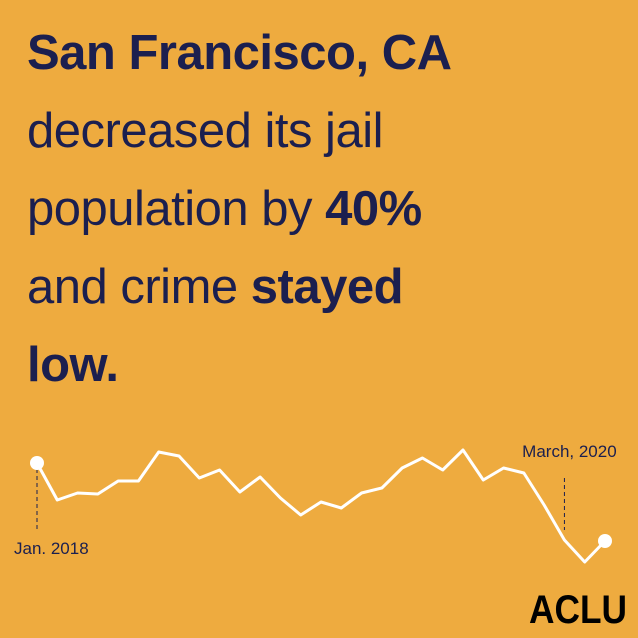  Describe the element at coordinates (327, 287) in the screenshot. I see `emphasis: stayed` at that location.